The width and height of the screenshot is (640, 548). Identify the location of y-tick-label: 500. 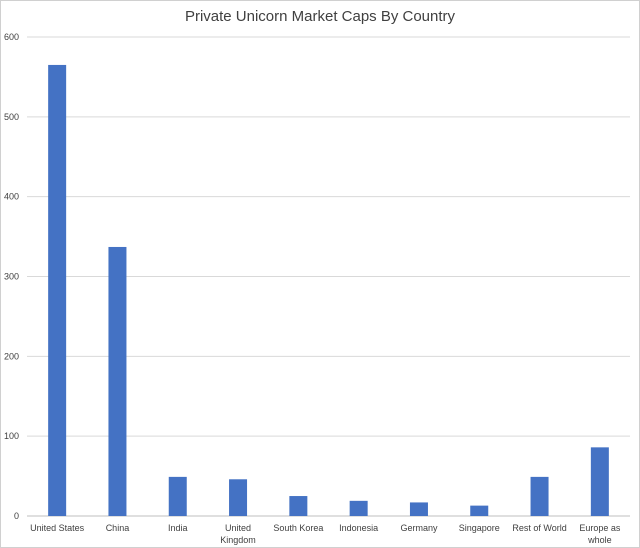
(11, 117).